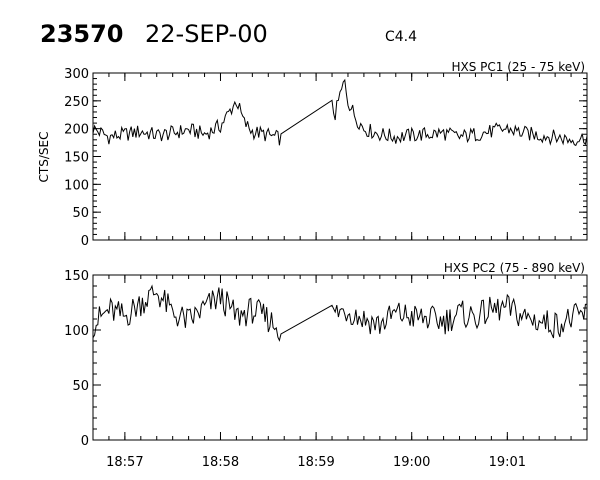 The width and height of the screenshot is (600, 480). I want to click on y-axis-label: CTS/SEC, so click(44, 157).